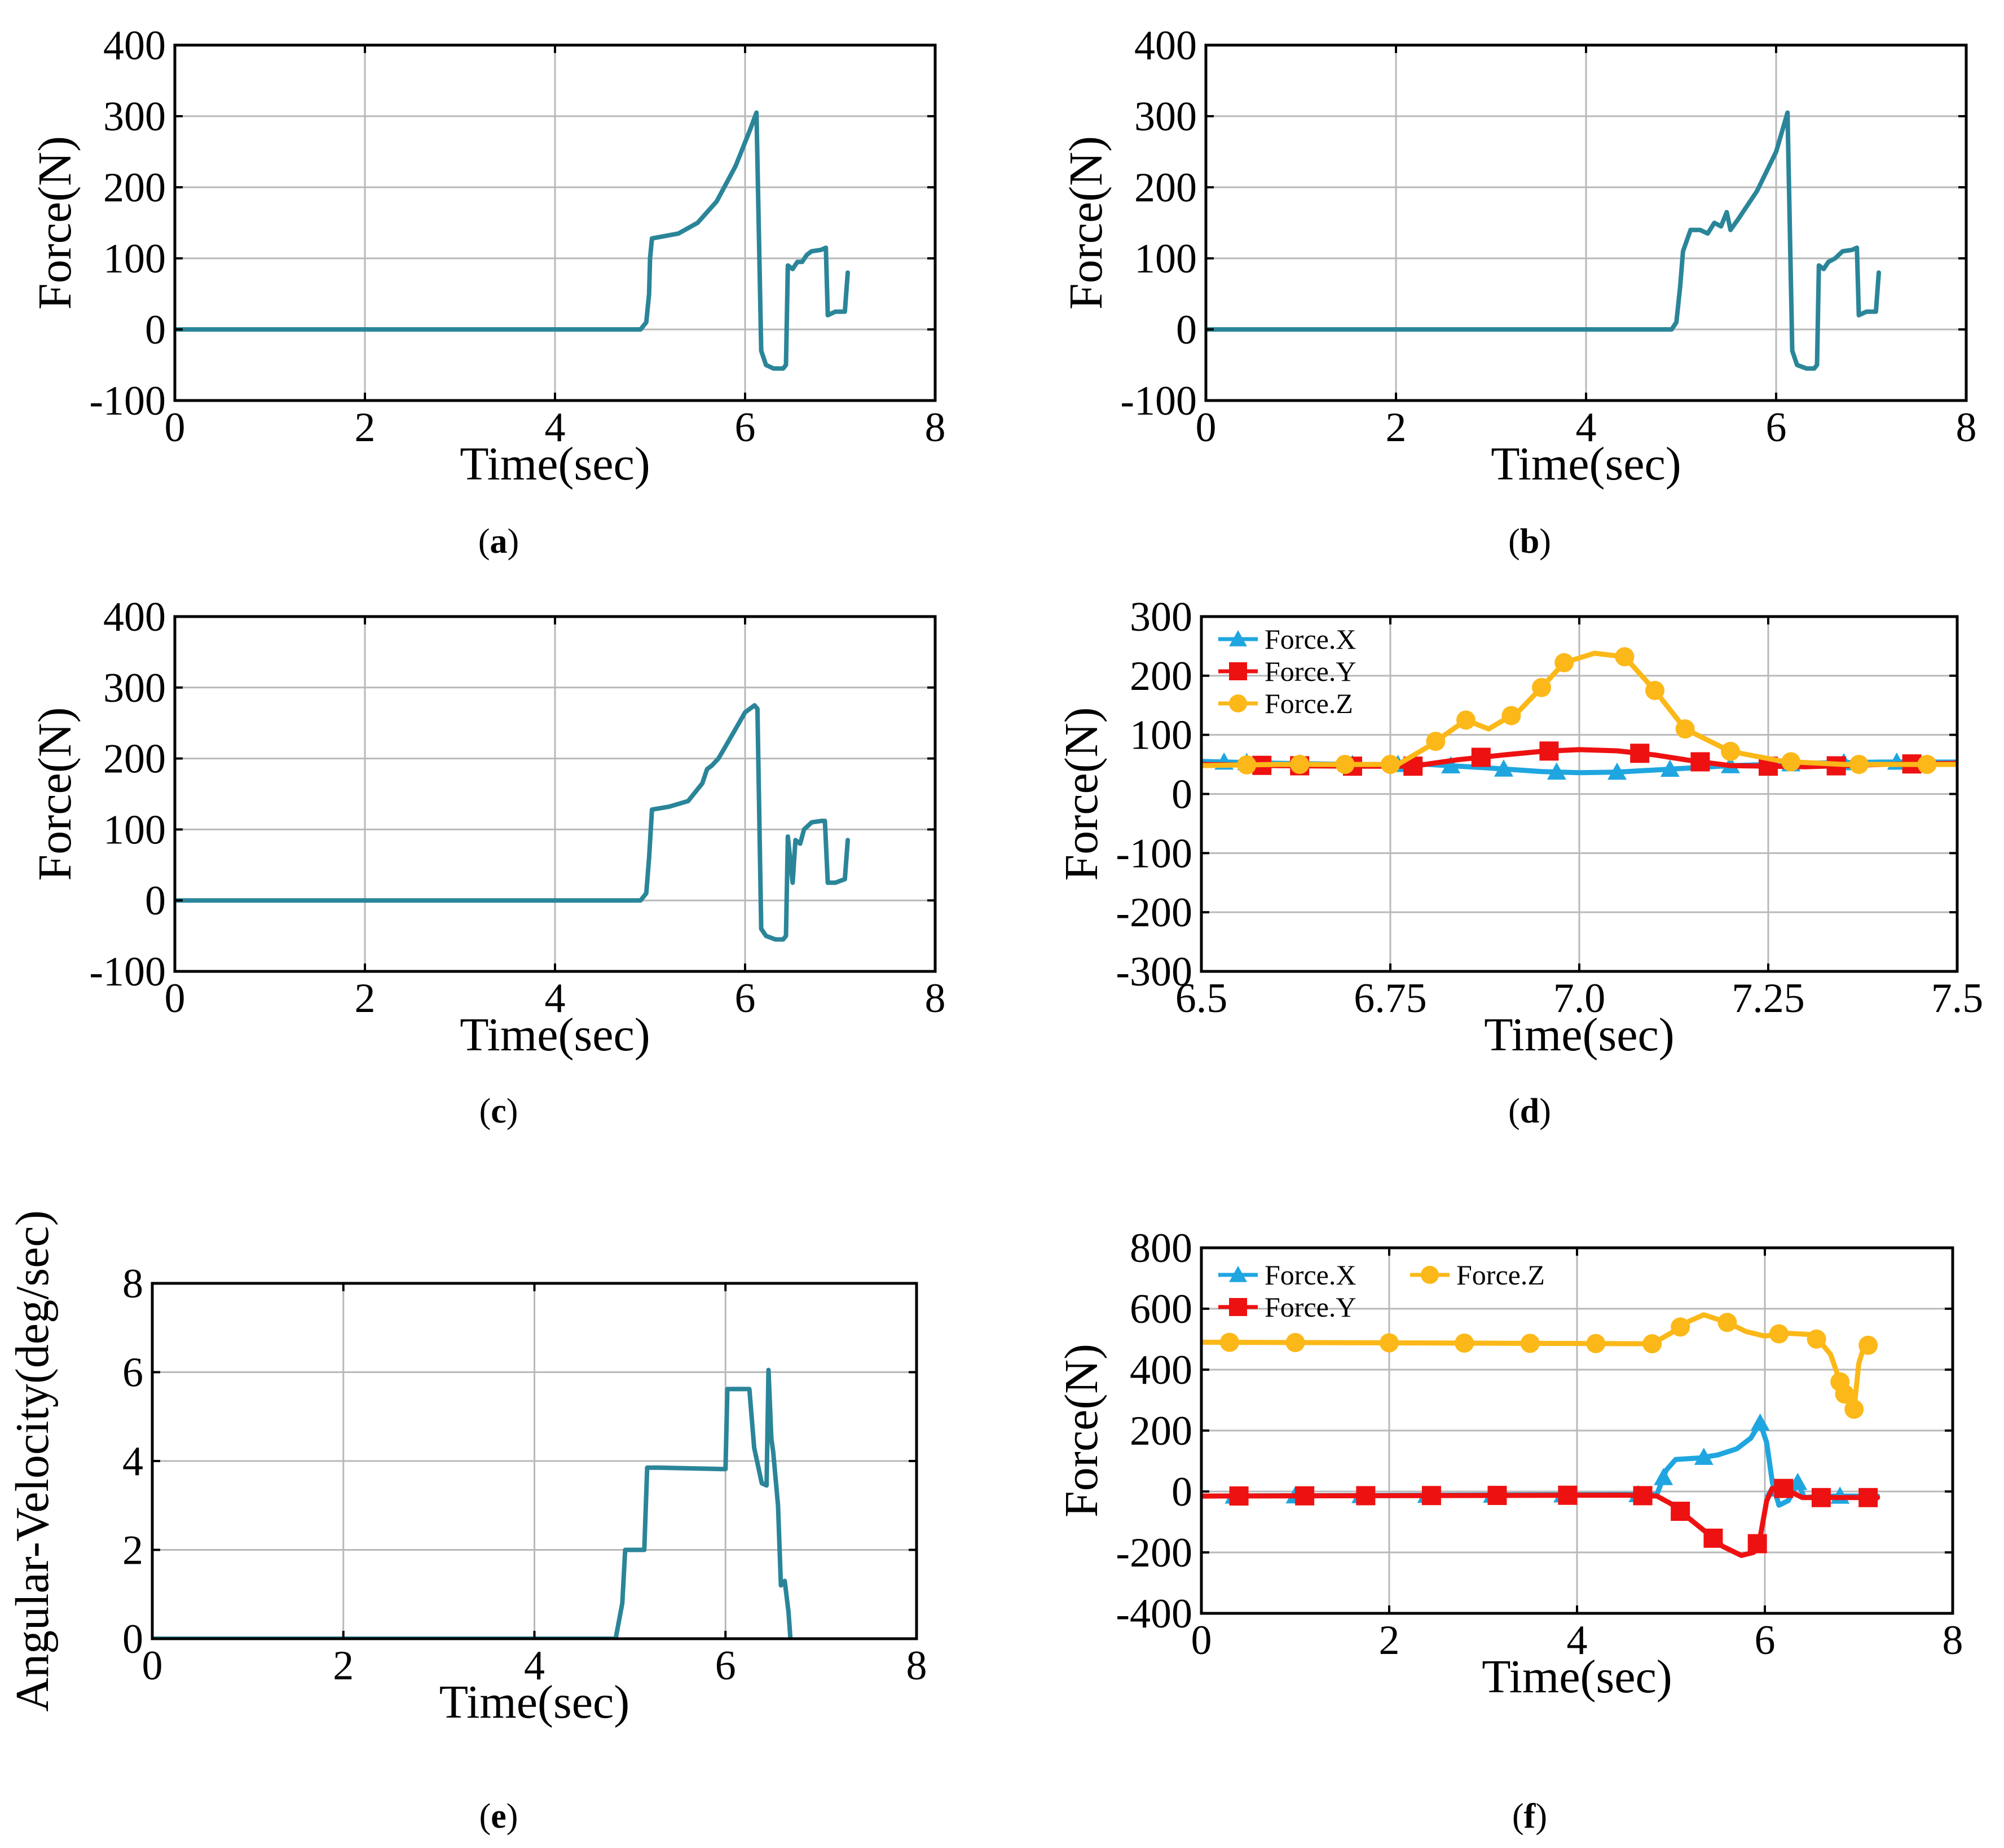 This screenshot has width=2004, height=1848. I want to click on panel-caption: (c), so click(498, 1111).